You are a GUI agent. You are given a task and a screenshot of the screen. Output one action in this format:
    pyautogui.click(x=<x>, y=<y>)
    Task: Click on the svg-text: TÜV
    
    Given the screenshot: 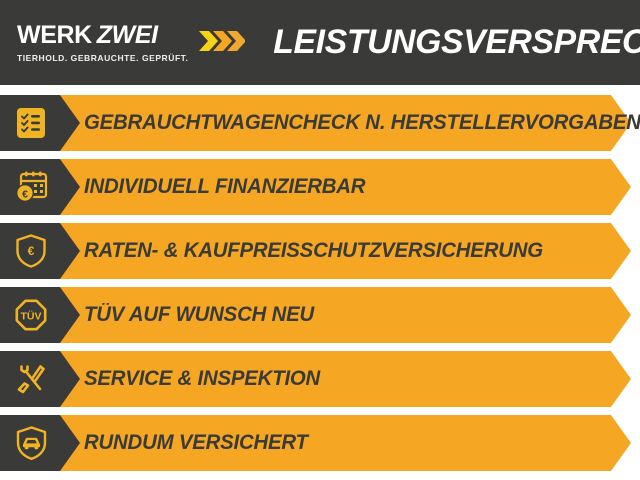 What is the action you would take?
    pyautogui.click(x=31, y=316)
    